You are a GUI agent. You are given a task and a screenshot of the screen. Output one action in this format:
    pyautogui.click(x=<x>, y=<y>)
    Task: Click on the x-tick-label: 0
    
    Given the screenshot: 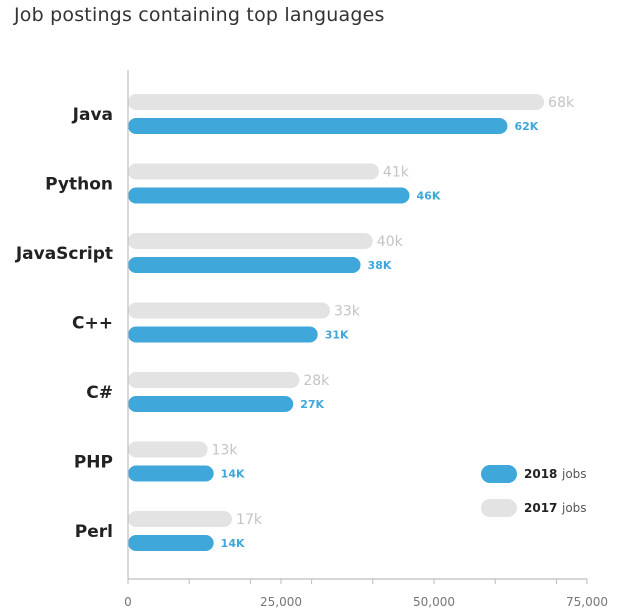 What is the action you would take?
    pyautogui.click(x=128, y=602)
    